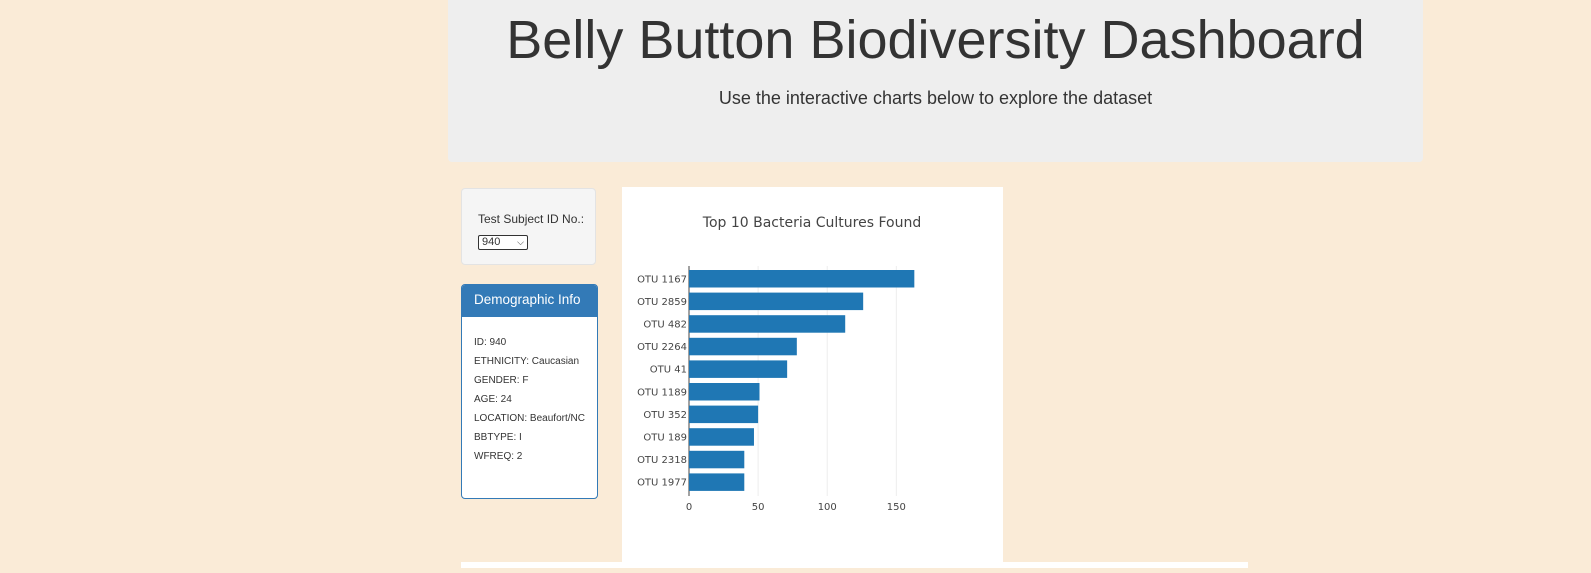 This screenshot has width=1591, height=573. I want to click on demographic-panel-heading: Demographic Info, so click(529, 301).